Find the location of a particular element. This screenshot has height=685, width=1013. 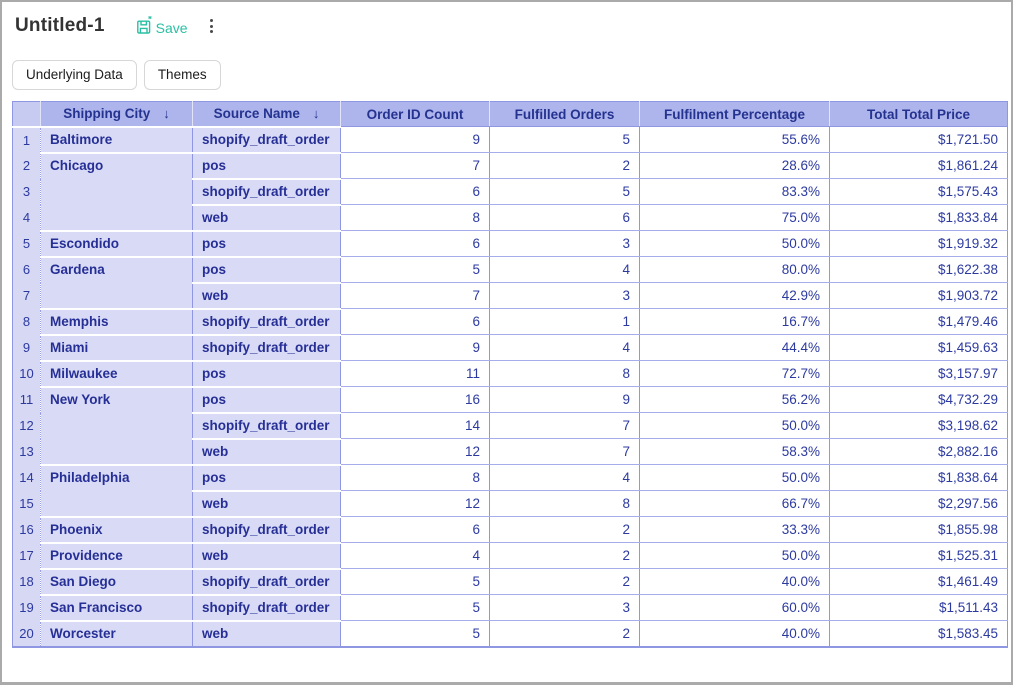

column-header-fulfilled-orders: Fulfilled Orders is located at coordinates (564, 114).